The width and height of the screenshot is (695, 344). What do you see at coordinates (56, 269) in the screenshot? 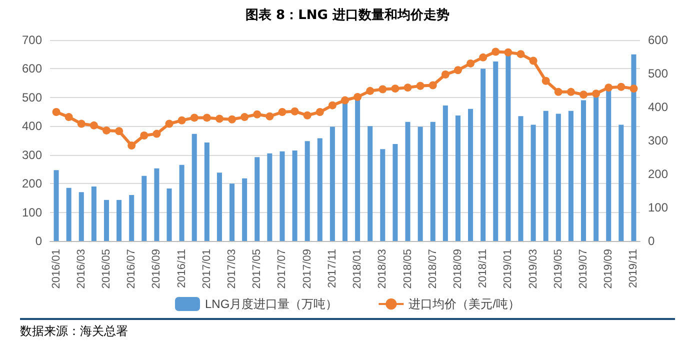
I see `x-tick-label: 2016/01` at bounding box center [56, 269].